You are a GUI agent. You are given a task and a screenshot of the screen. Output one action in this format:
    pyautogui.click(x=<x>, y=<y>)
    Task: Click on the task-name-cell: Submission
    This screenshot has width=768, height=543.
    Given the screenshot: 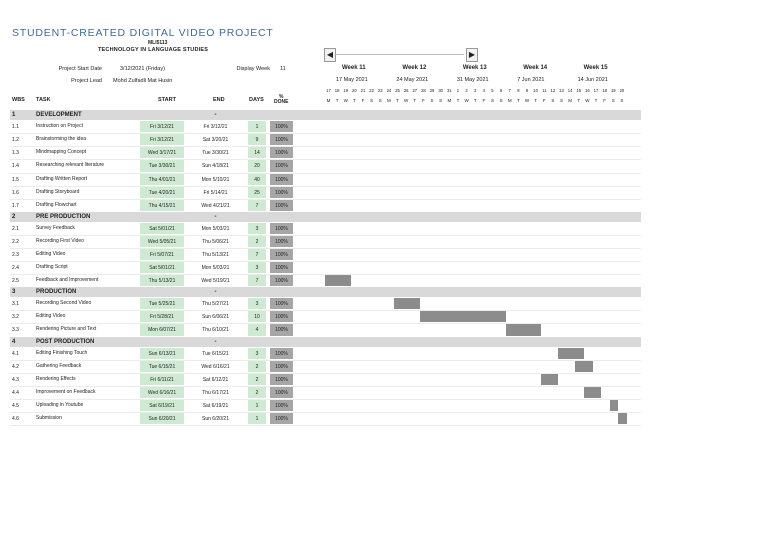 What is the action you would take?
    pyautogui.click(x=49, y=417)
    